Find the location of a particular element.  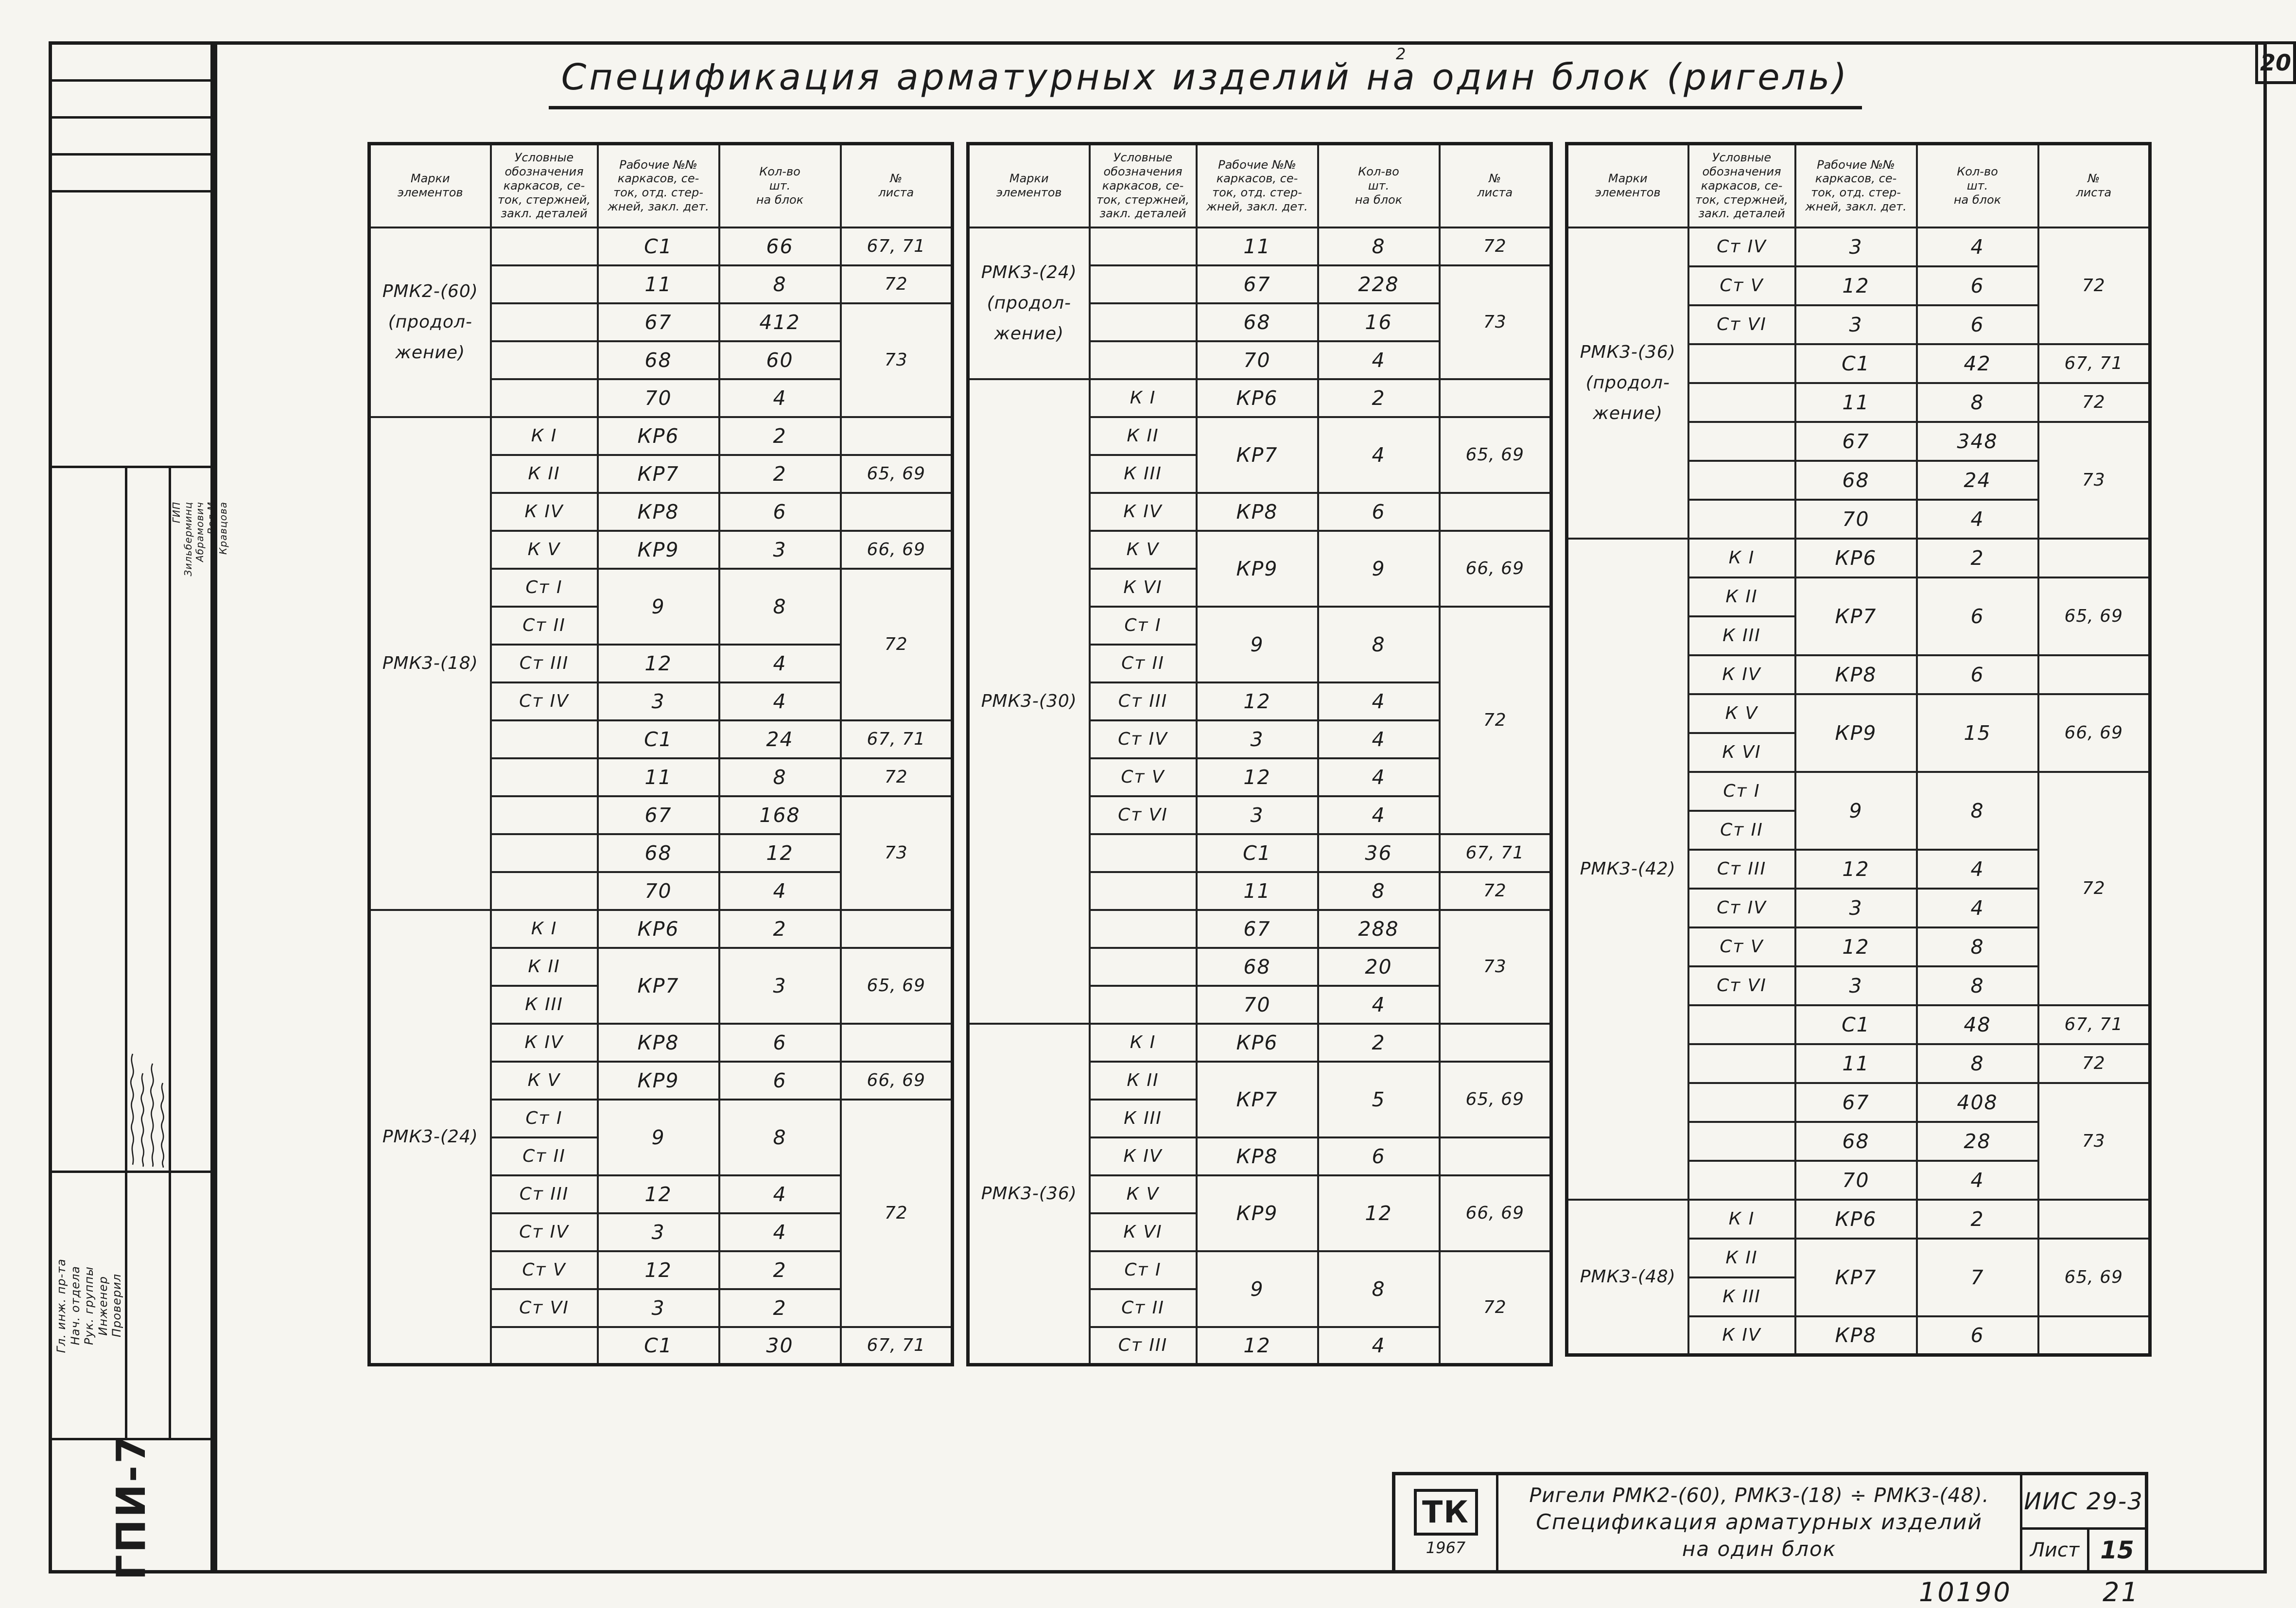

stamp-org-block: ГПИ-7 is located at coordinates (131, 1507).